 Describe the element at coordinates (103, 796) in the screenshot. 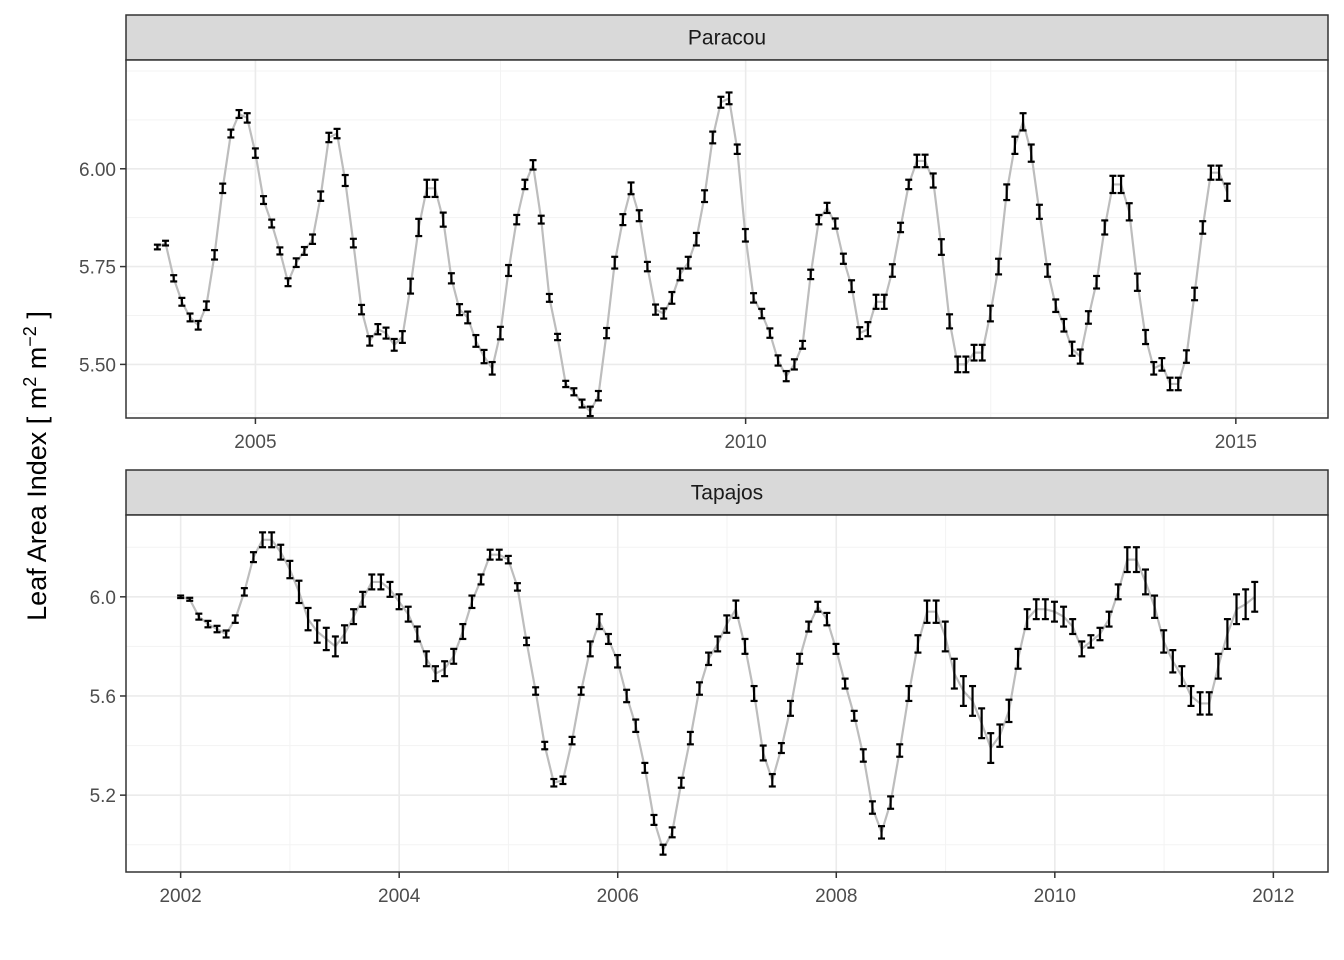

I see `y-tick-label: 5.2` at that location.